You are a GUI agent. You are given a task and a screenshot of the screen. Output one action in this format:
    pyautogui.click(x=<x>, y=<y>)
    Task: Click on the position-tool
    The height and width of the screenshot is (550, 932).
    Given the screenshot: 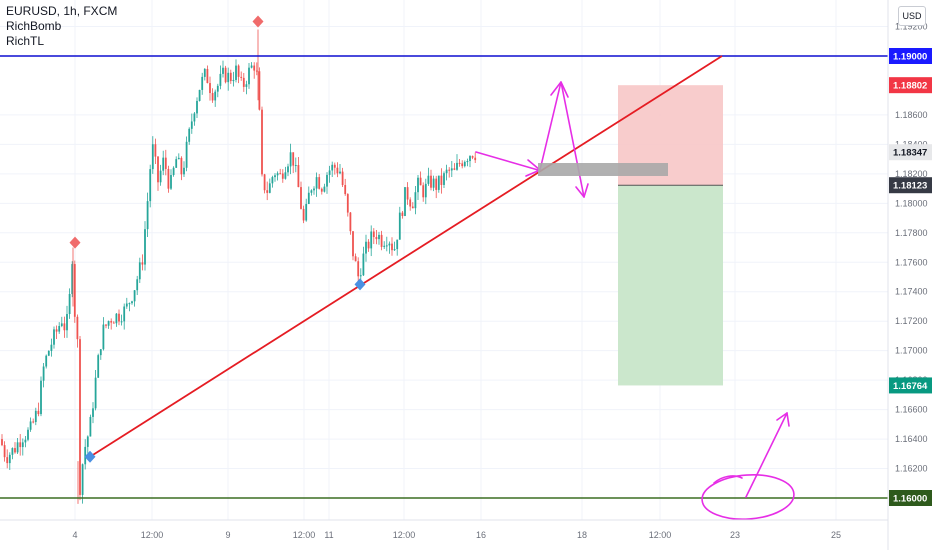 What is the action you would take?
    pyautogui.click(x=670, y=235)
    